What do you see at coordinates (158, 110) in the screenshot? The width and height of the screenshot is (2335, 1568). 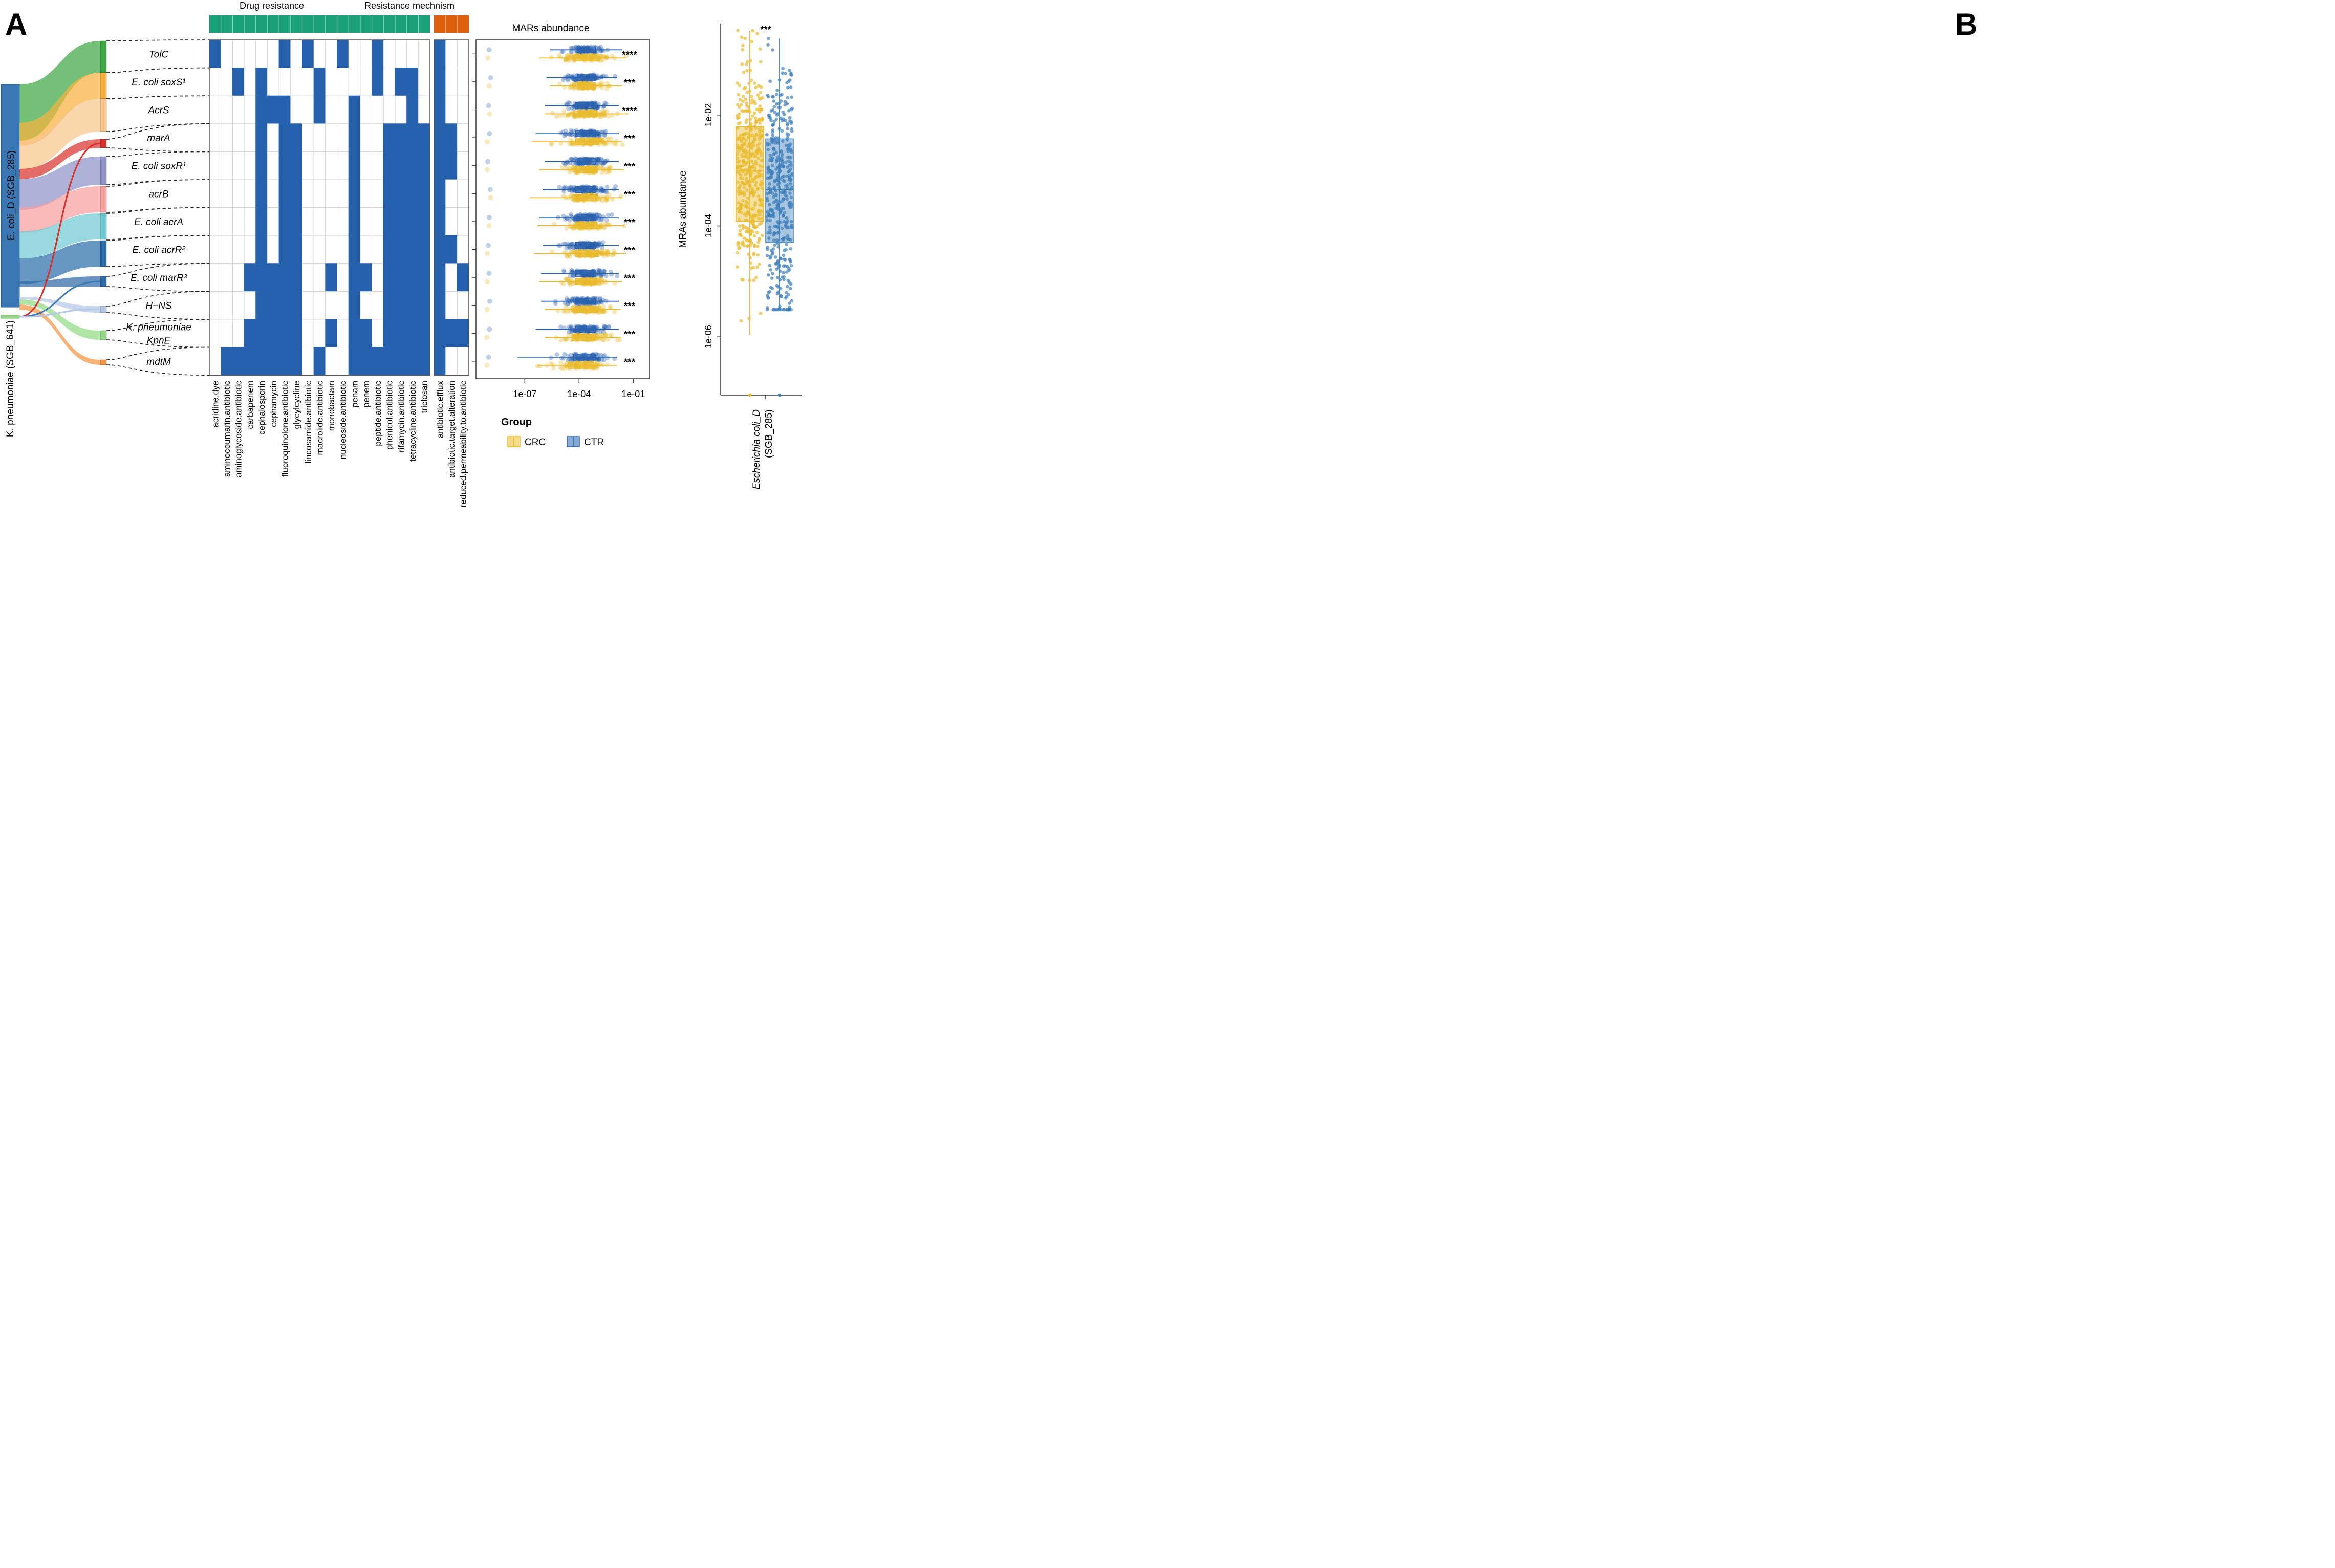 I see `gene-label: AcrS` at bounding box center [158, 110].